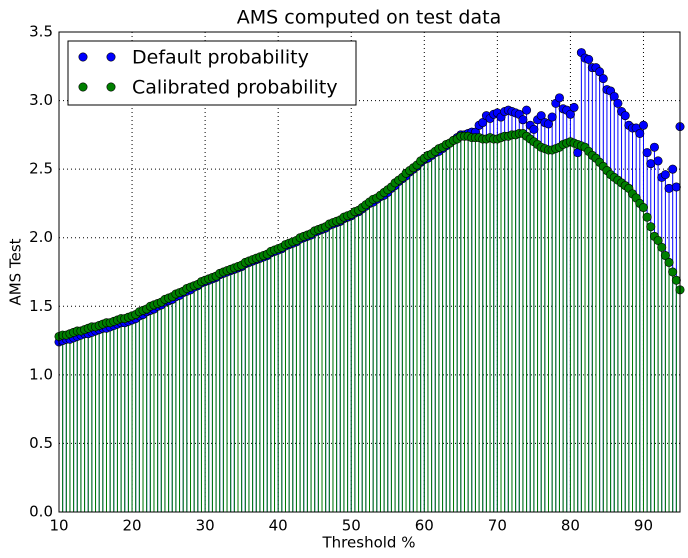  I want to click on legend-label: Default probability, so click(220, 58).